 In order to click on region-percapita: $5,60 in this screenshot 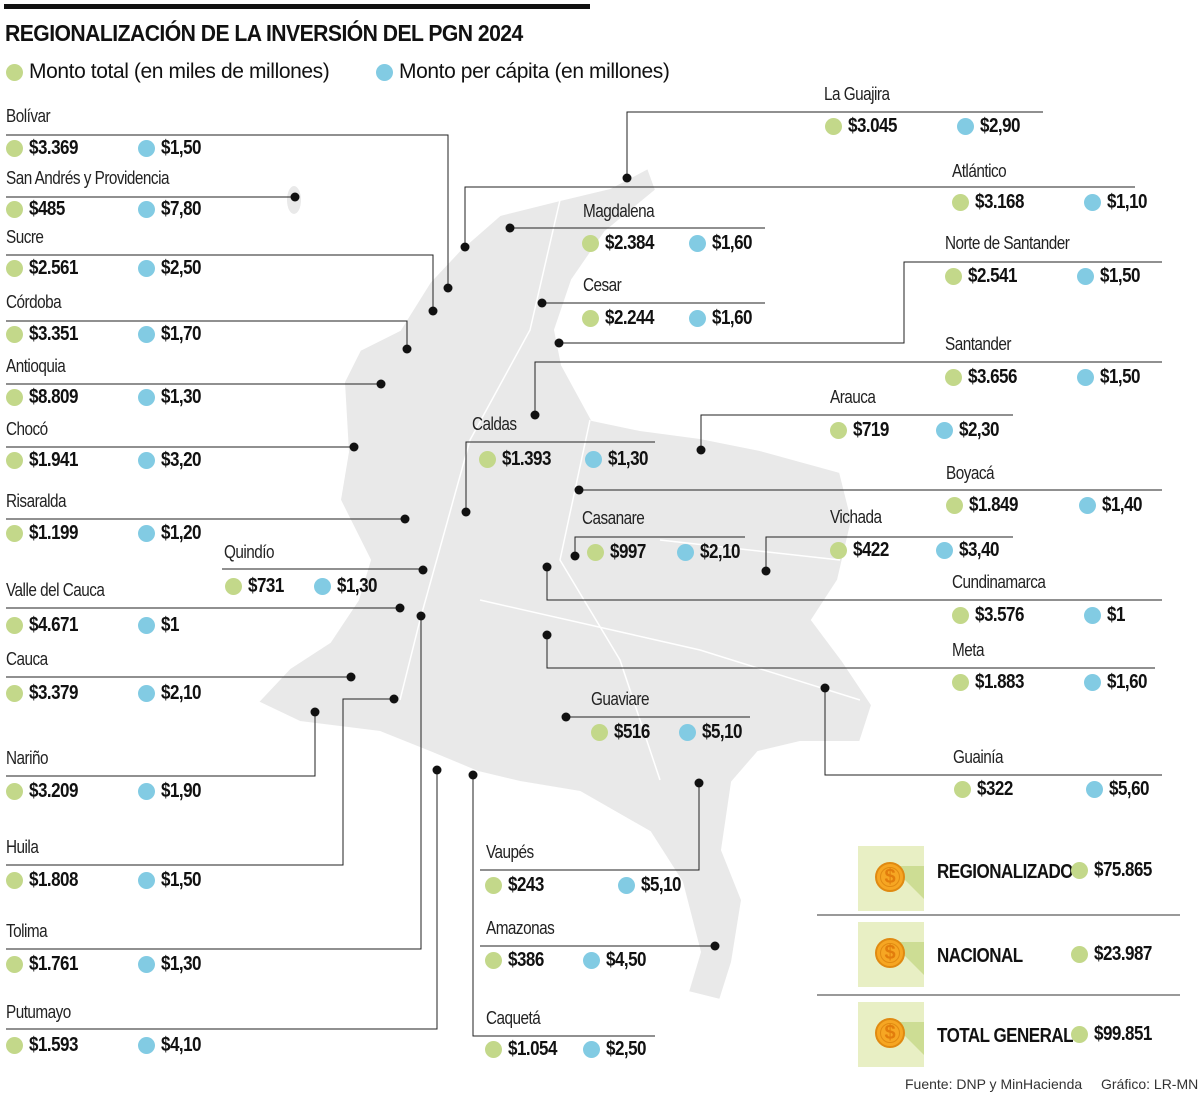, I will do `click(1121, 789)`.